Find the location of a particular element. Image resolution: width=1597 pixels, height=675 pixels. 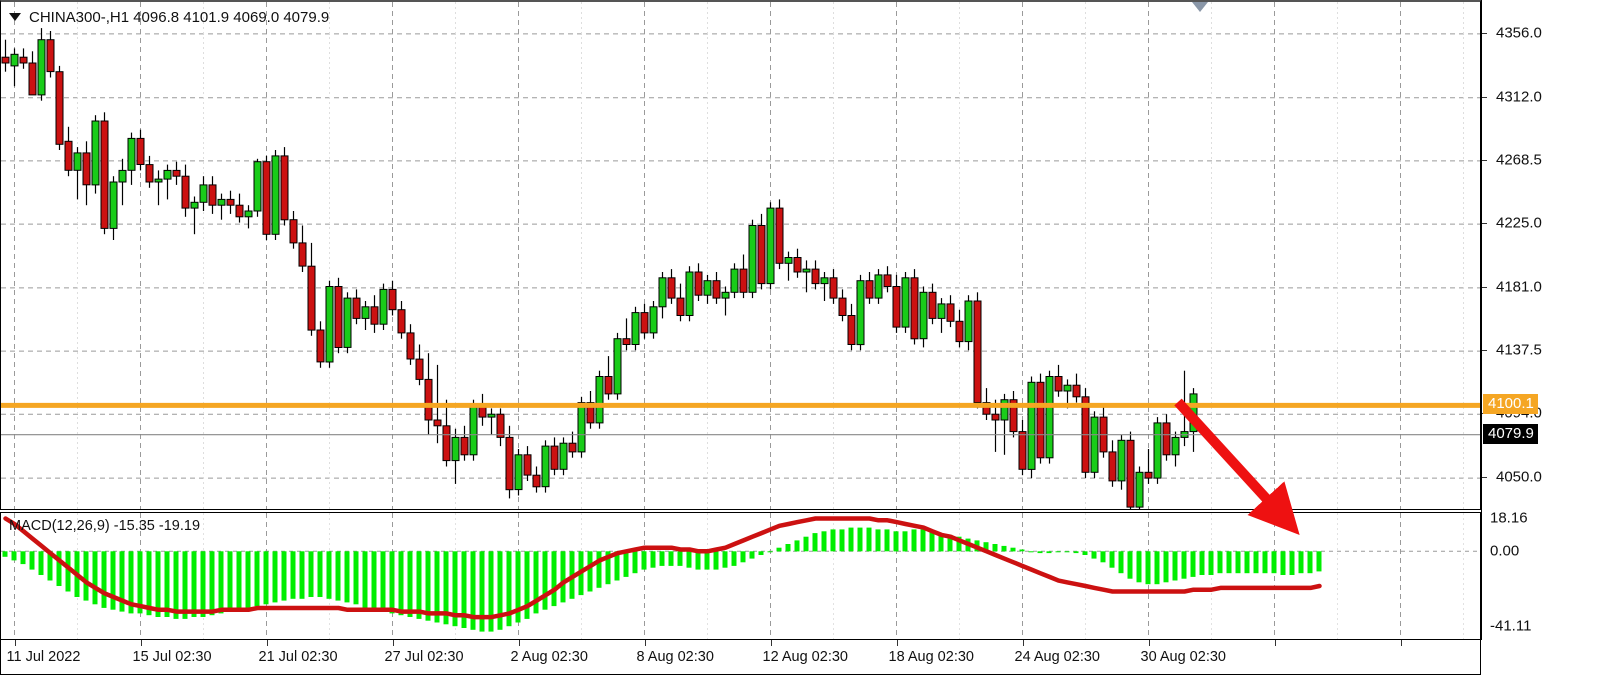

macd-scale-label: -41.11 is located at coordinates (1511, 626).